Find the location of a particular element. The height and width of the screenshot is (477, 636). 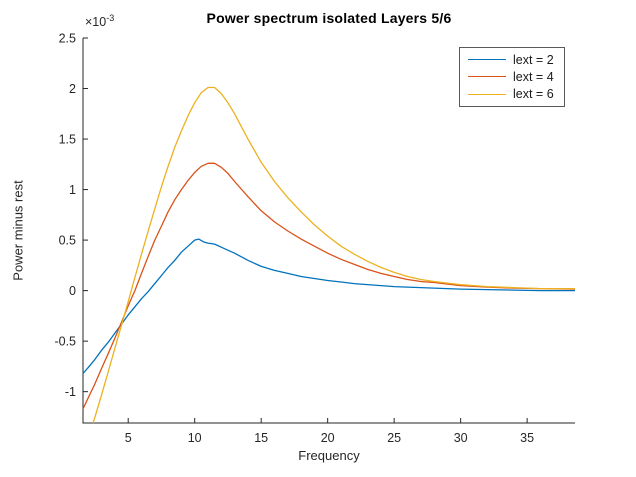

svg-text: 35 is located at coordinates (527, 438).